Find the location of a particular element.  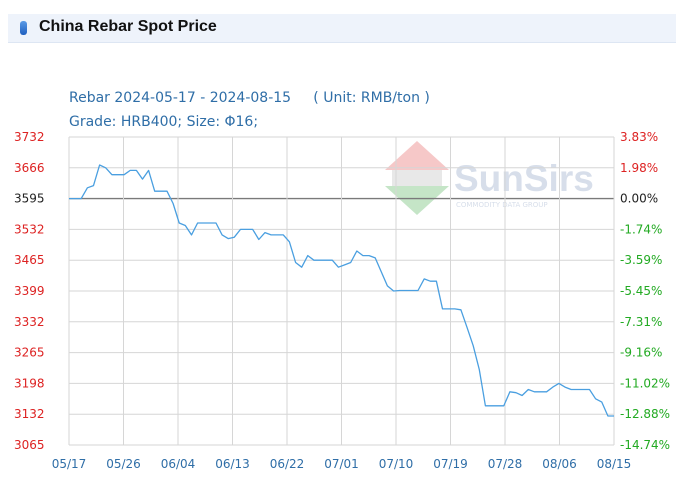

y-tick-label-left: 3198 is located at coordinates (29, 383).